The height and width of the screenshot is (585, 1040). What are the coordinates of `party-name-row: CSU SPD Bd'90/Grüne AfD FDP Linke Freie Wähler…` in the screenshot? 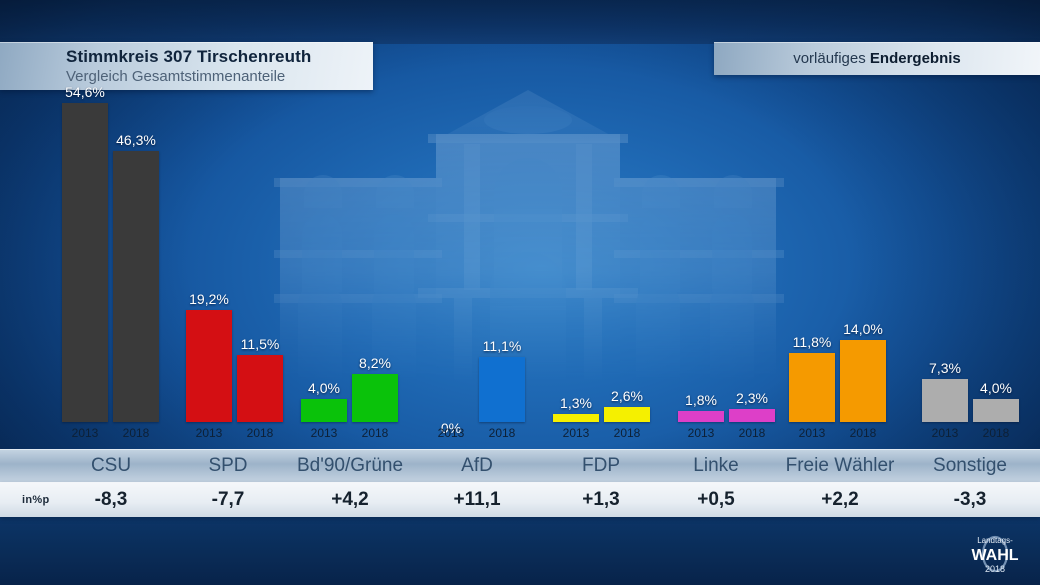 It's located at (520, 465).